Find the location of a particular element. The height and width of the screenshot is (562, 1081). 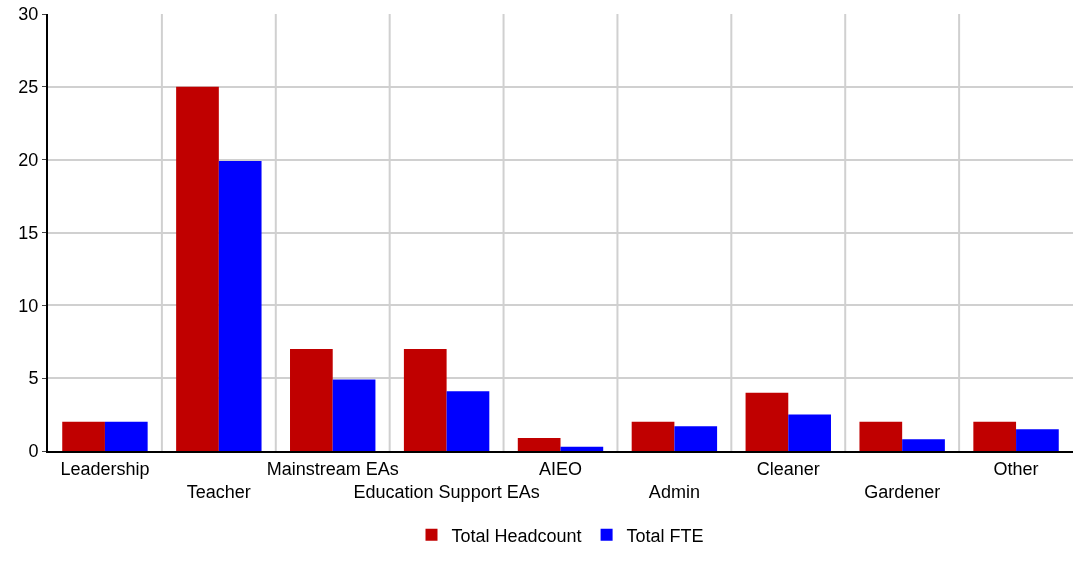

y-tick-label: 25 is located at coordinates (28, 87).